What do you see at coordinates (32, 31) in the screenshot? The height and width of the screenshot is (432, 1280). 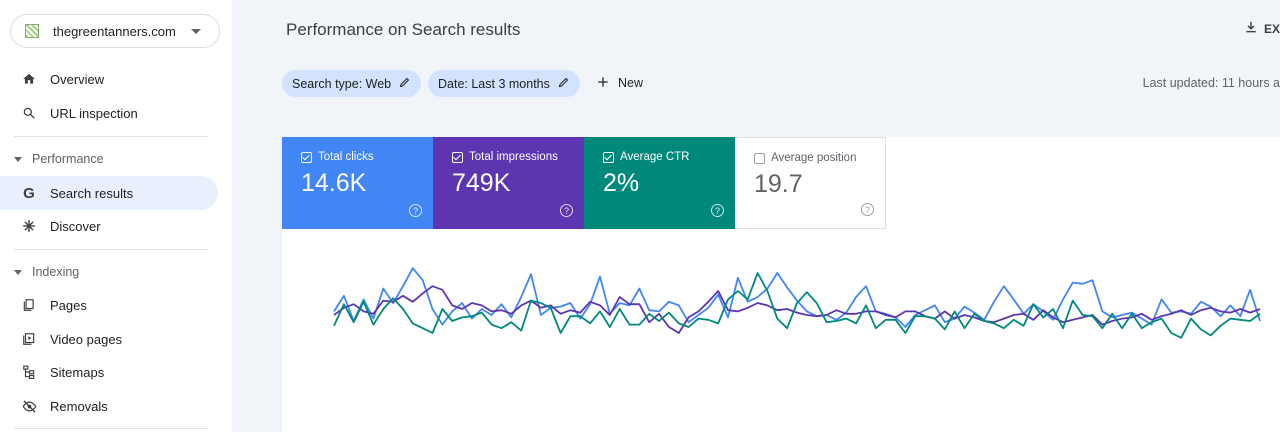 I see `site-favicon-icon` at bounding box center [32, 31].